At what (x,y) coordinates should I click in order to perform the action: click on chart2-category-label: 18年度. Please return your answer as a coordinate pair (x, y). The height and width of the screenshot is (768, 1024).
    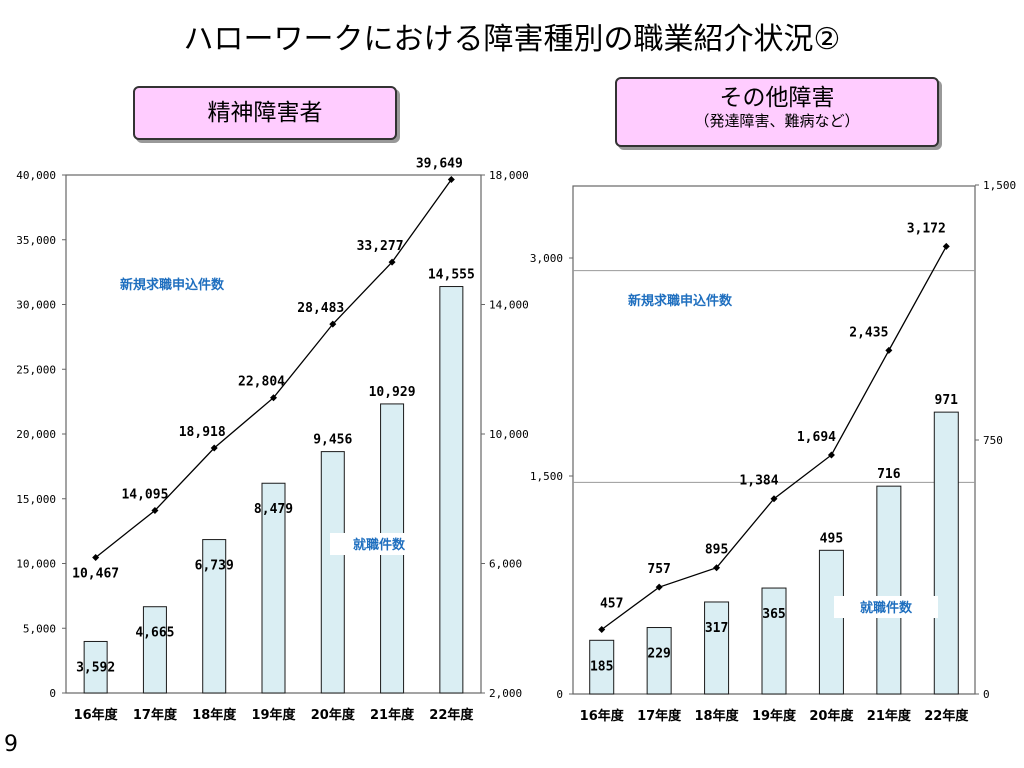
    Looking at the image, I should click on (717, 716).